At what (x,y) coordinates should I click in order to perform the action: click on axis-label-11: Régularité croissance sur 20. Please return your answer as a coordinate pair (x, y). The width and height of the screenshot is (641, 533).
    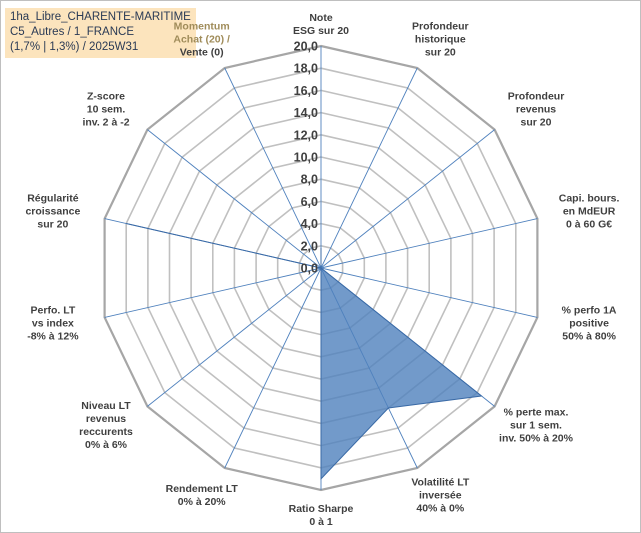
    Looking at the image, I should click on (52, 211).